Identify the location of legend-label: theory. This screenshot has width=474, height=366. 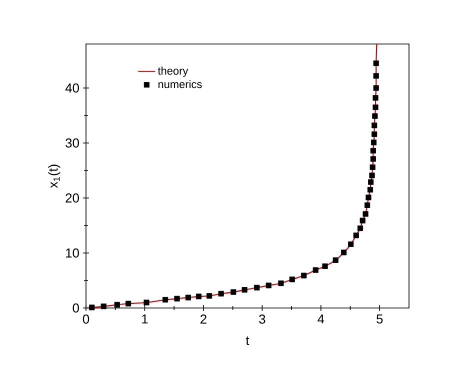
(173, 71).